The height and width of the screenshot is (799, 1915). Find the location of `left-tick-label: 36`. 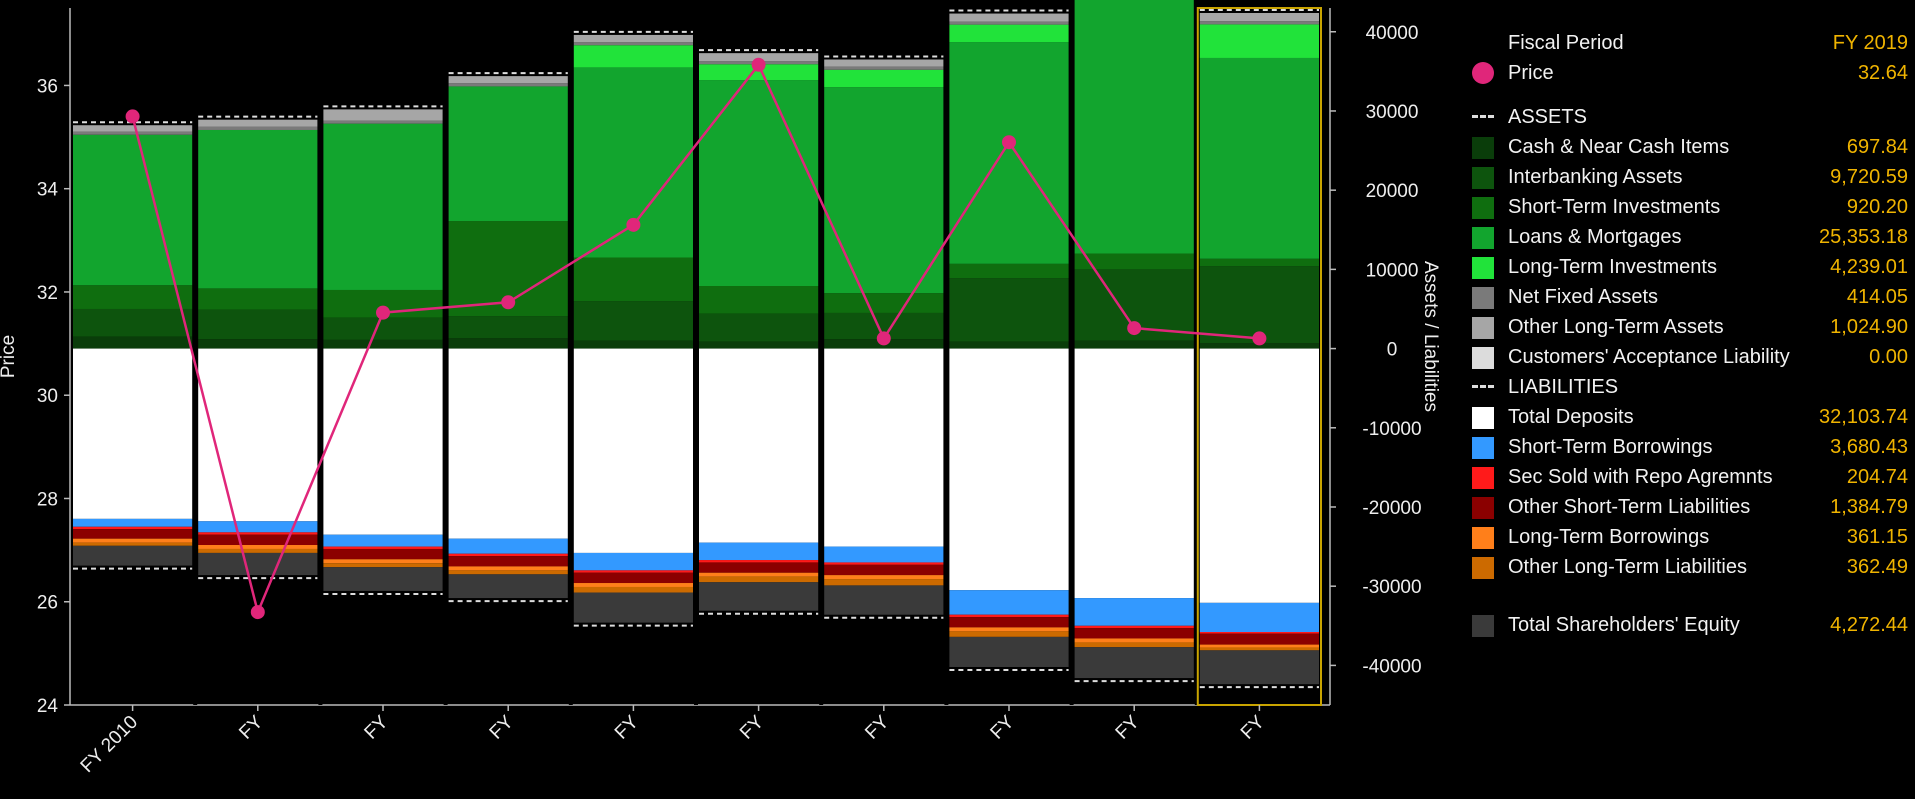

left-tick-label: 36 is located at coordinates (47, 86).